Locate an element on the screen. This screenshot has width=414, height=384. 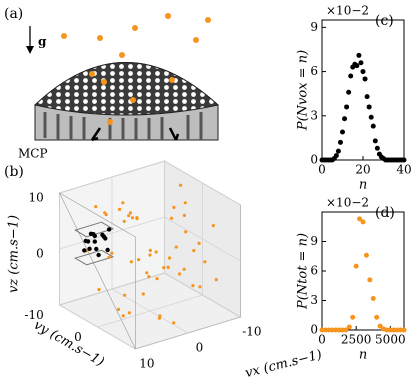
gravity-label: g is located at coordinates (42, 42).